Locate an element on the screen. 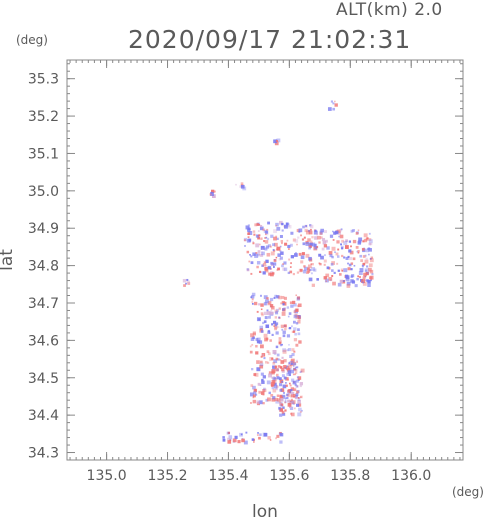 This screenshot has height=522, width=491. y-tick-label: 34.9 is located at coordinates (43, 229).